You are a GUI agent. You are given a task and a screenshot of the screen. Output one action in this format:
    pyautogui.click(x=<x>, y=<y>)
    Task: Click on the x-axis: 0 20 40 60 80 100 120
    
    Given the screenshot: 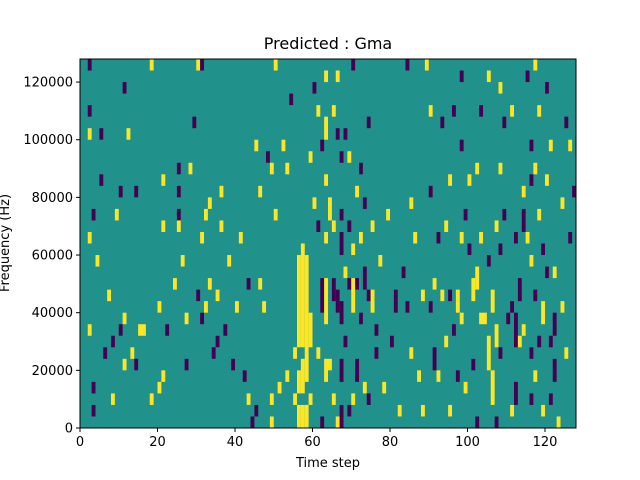 What is the action you would take?
    pyautogui.click(x=316, y=439)
    